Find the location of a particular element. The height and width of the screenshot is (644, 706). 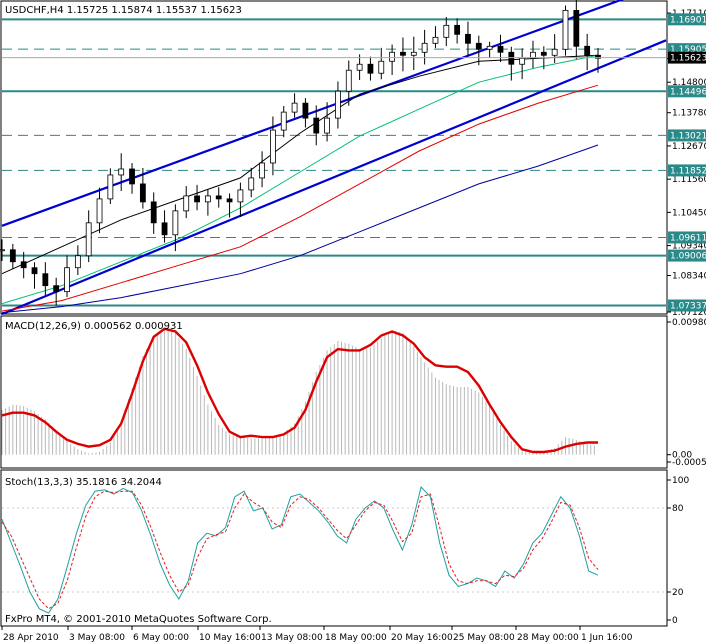

stoch-tick-label: 20 is located at coordinates (678, 593).